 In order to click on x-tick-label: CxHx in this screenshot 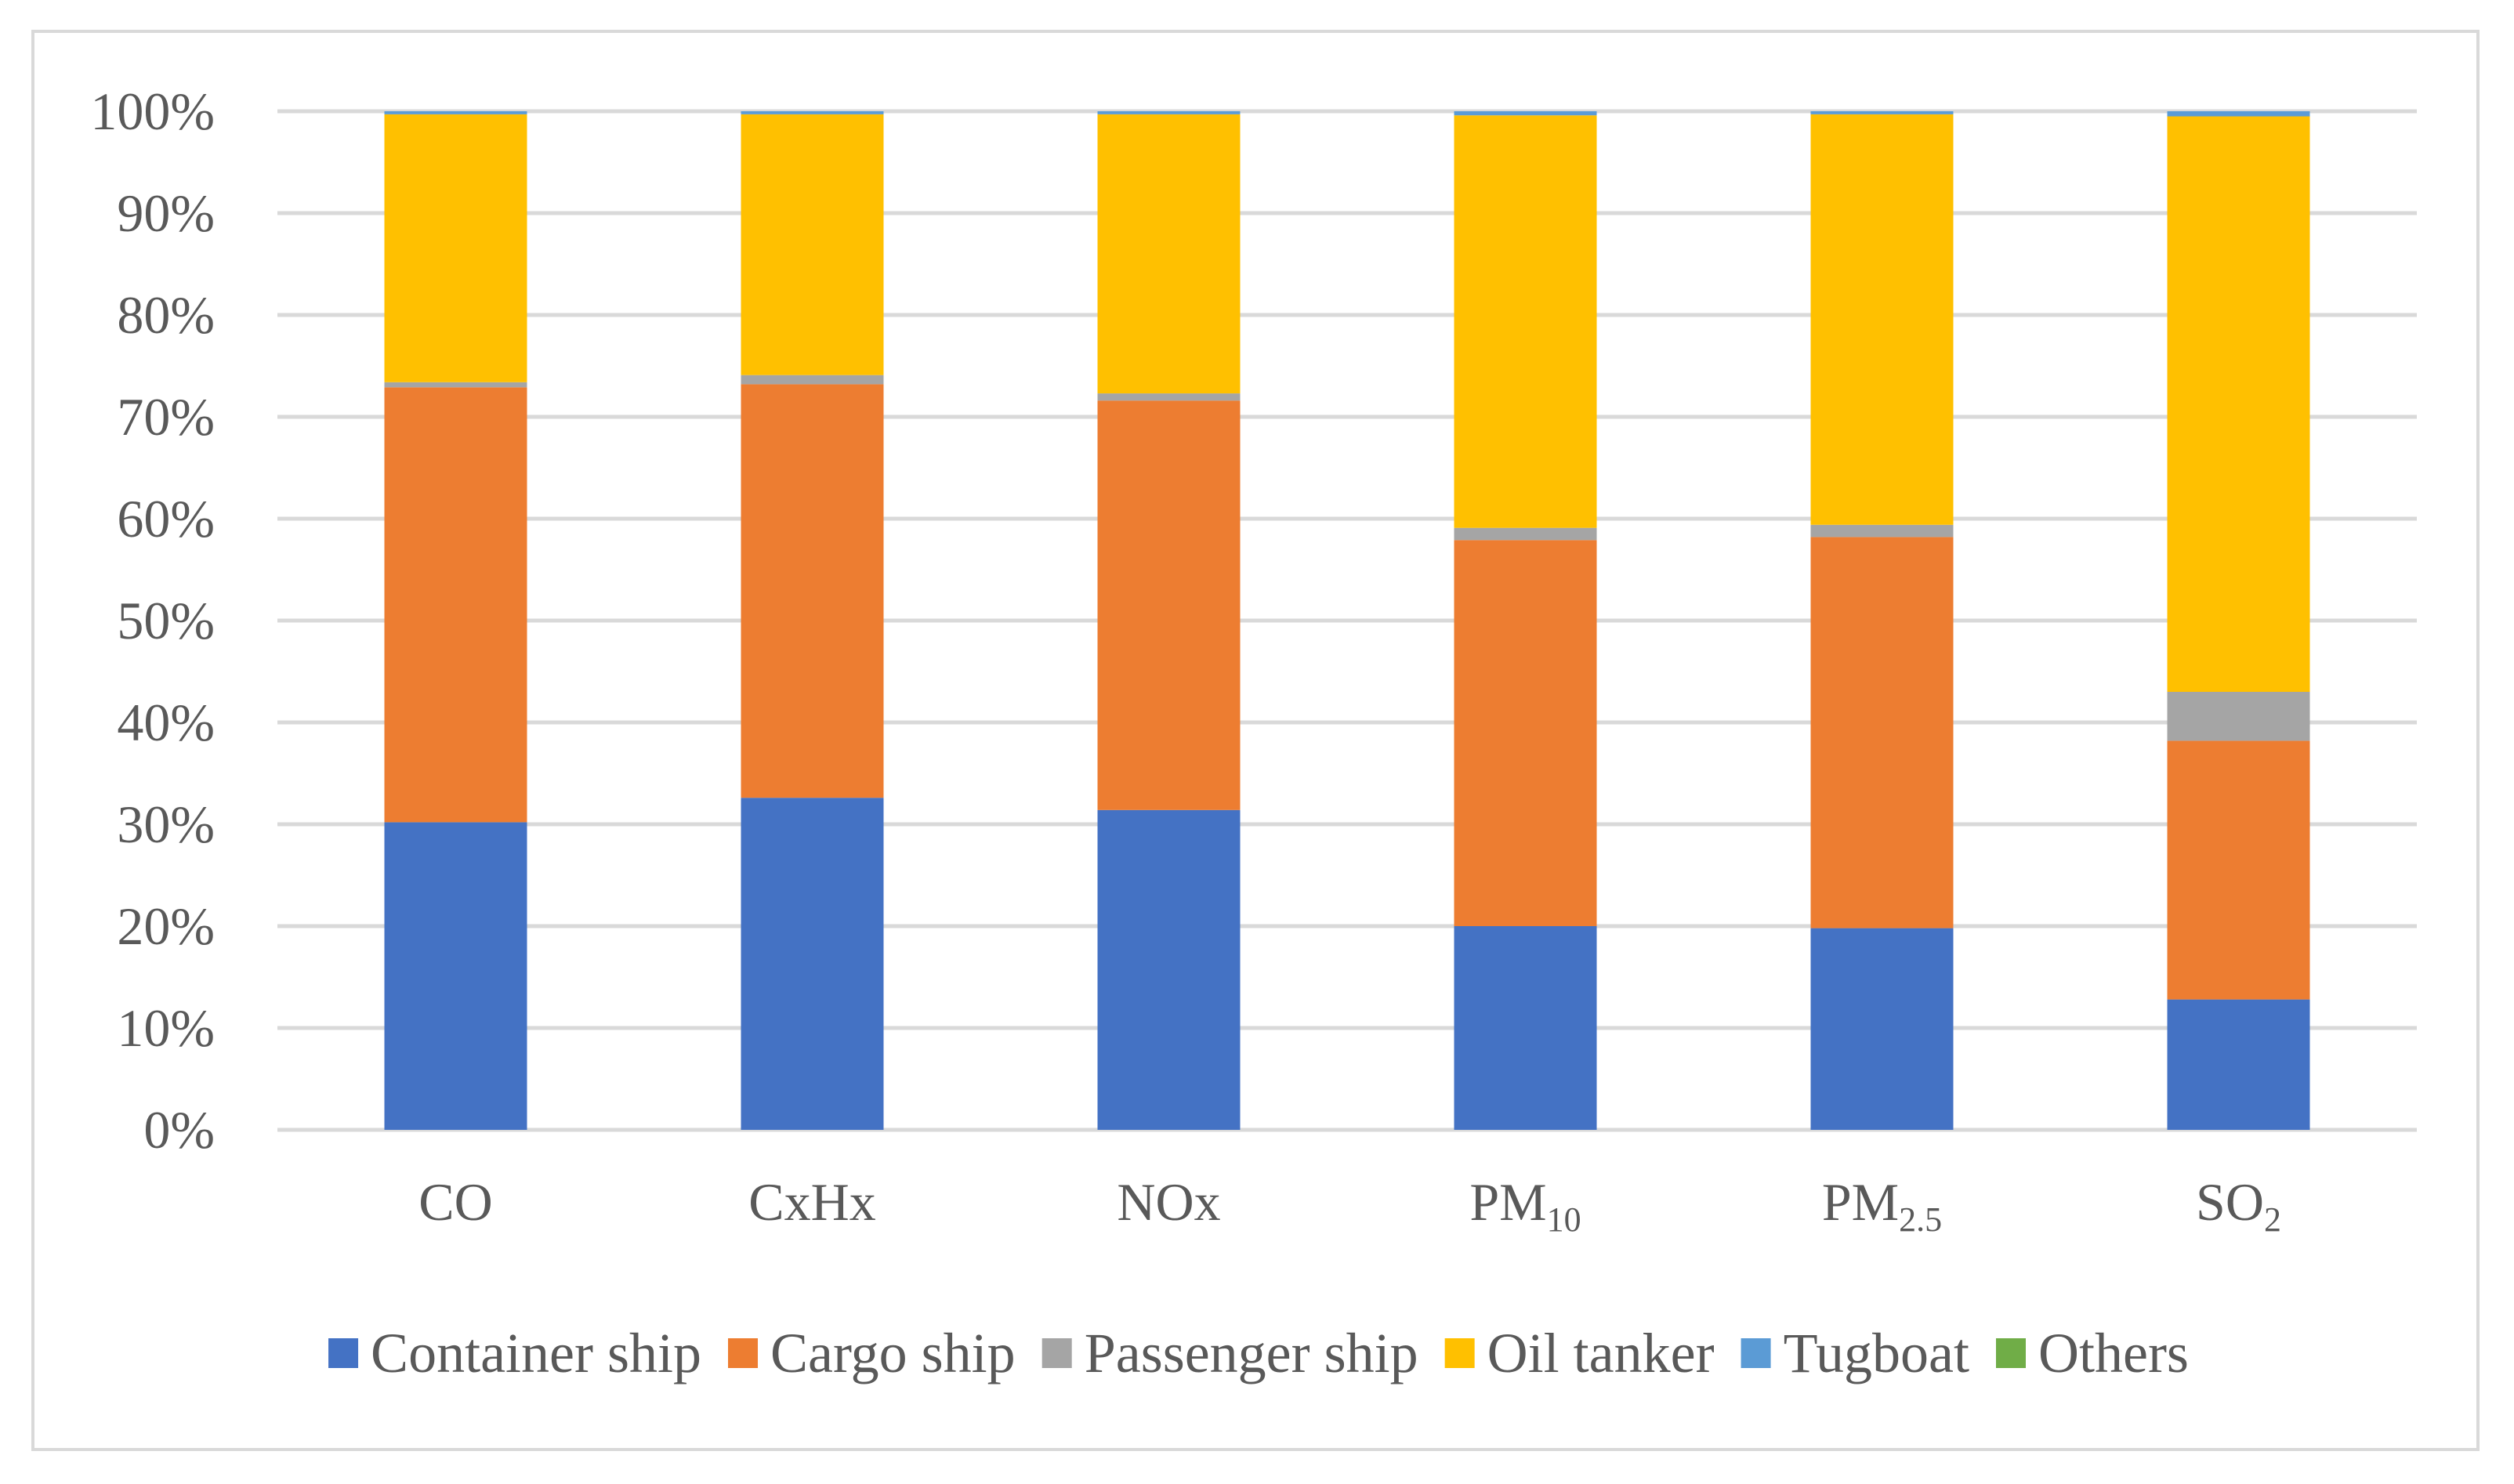, I will do `click(811, 1202)`.